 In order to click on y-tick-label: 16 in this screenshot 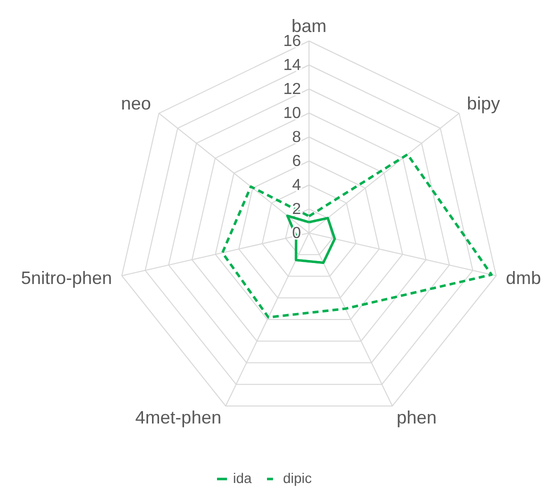, I will do `click(292, 41)`.